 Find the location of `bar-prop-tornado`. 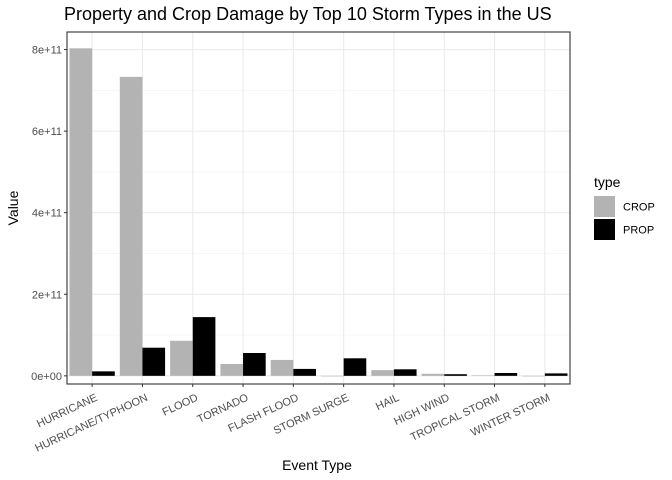

bar-prop-tornado is located at coordinates (254, 364).